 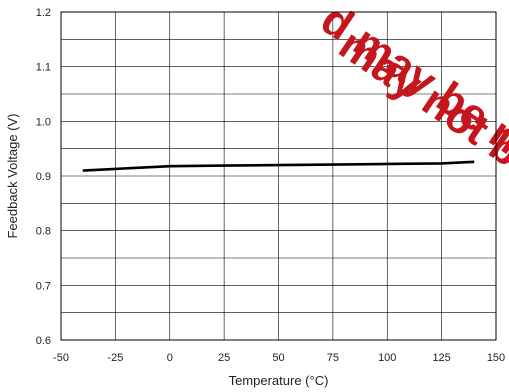 What do you see at coordinates (61, 358) in the screenshot?
I see `x-tick-label: -50` at bounding box center [61, 358].